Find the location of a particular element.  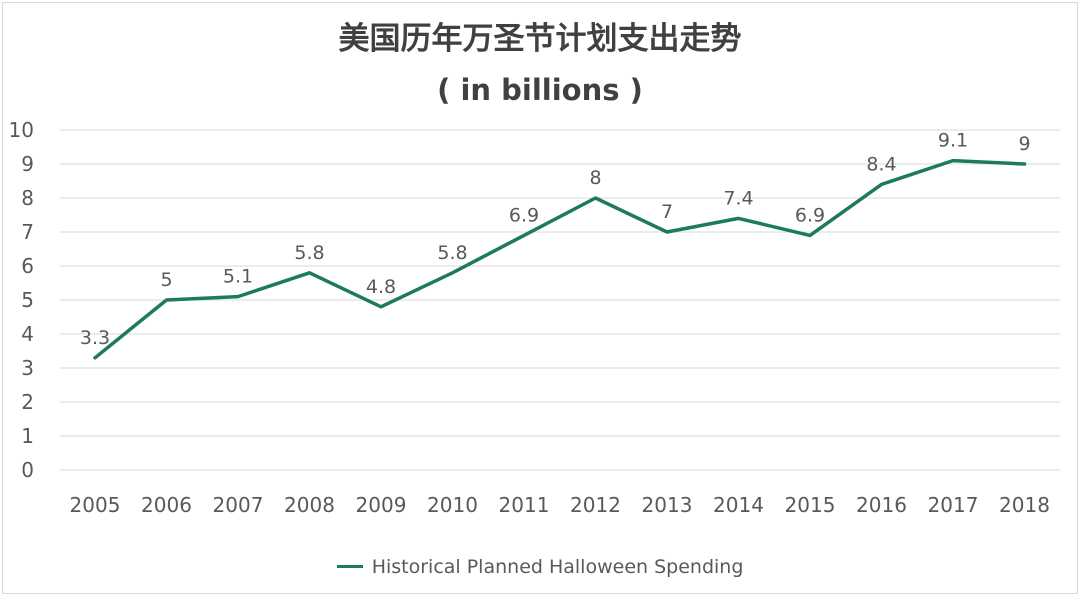

x-tick-label: 2008 is located at coordinates (309, 505).